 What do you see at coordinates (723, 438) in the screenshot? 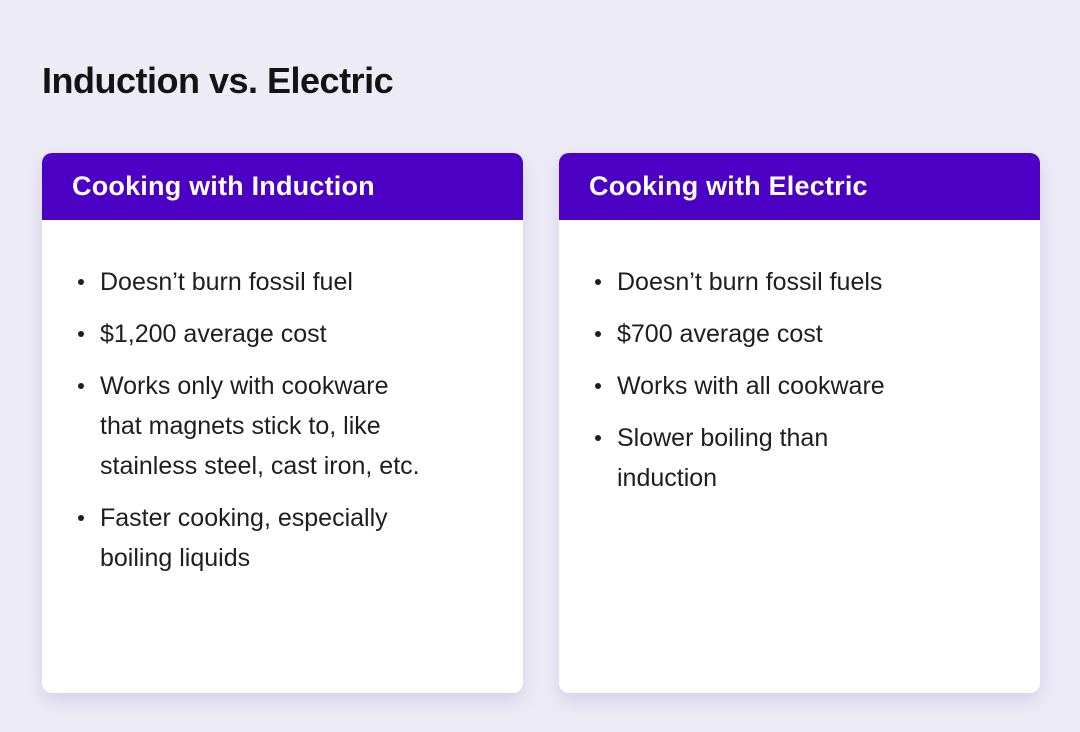
I see `bullet-line: Slower boiling than` at bounding box center [723, 438].